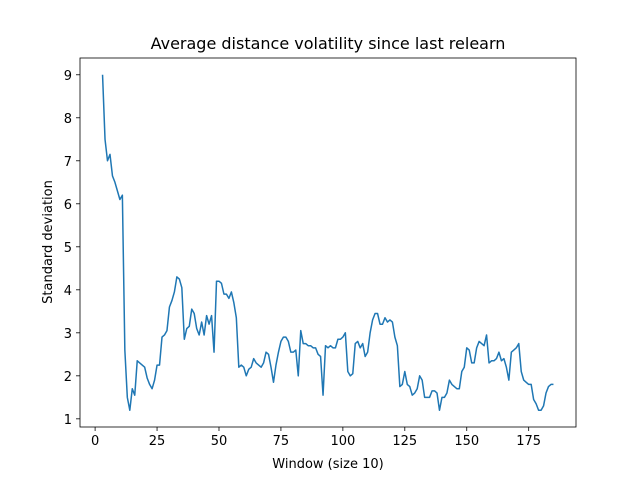 The image size is (640, 480). What do you see at coordinates (68, 119) in the screenshot?
I see `y-tick-label: 8` at bounding box center [68, 119].